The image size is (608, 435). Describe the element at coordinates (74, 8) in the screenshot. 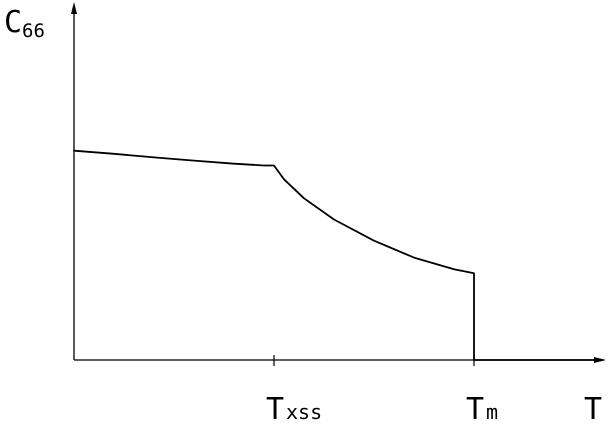

I see `y-axis-arrowhead` at that location.